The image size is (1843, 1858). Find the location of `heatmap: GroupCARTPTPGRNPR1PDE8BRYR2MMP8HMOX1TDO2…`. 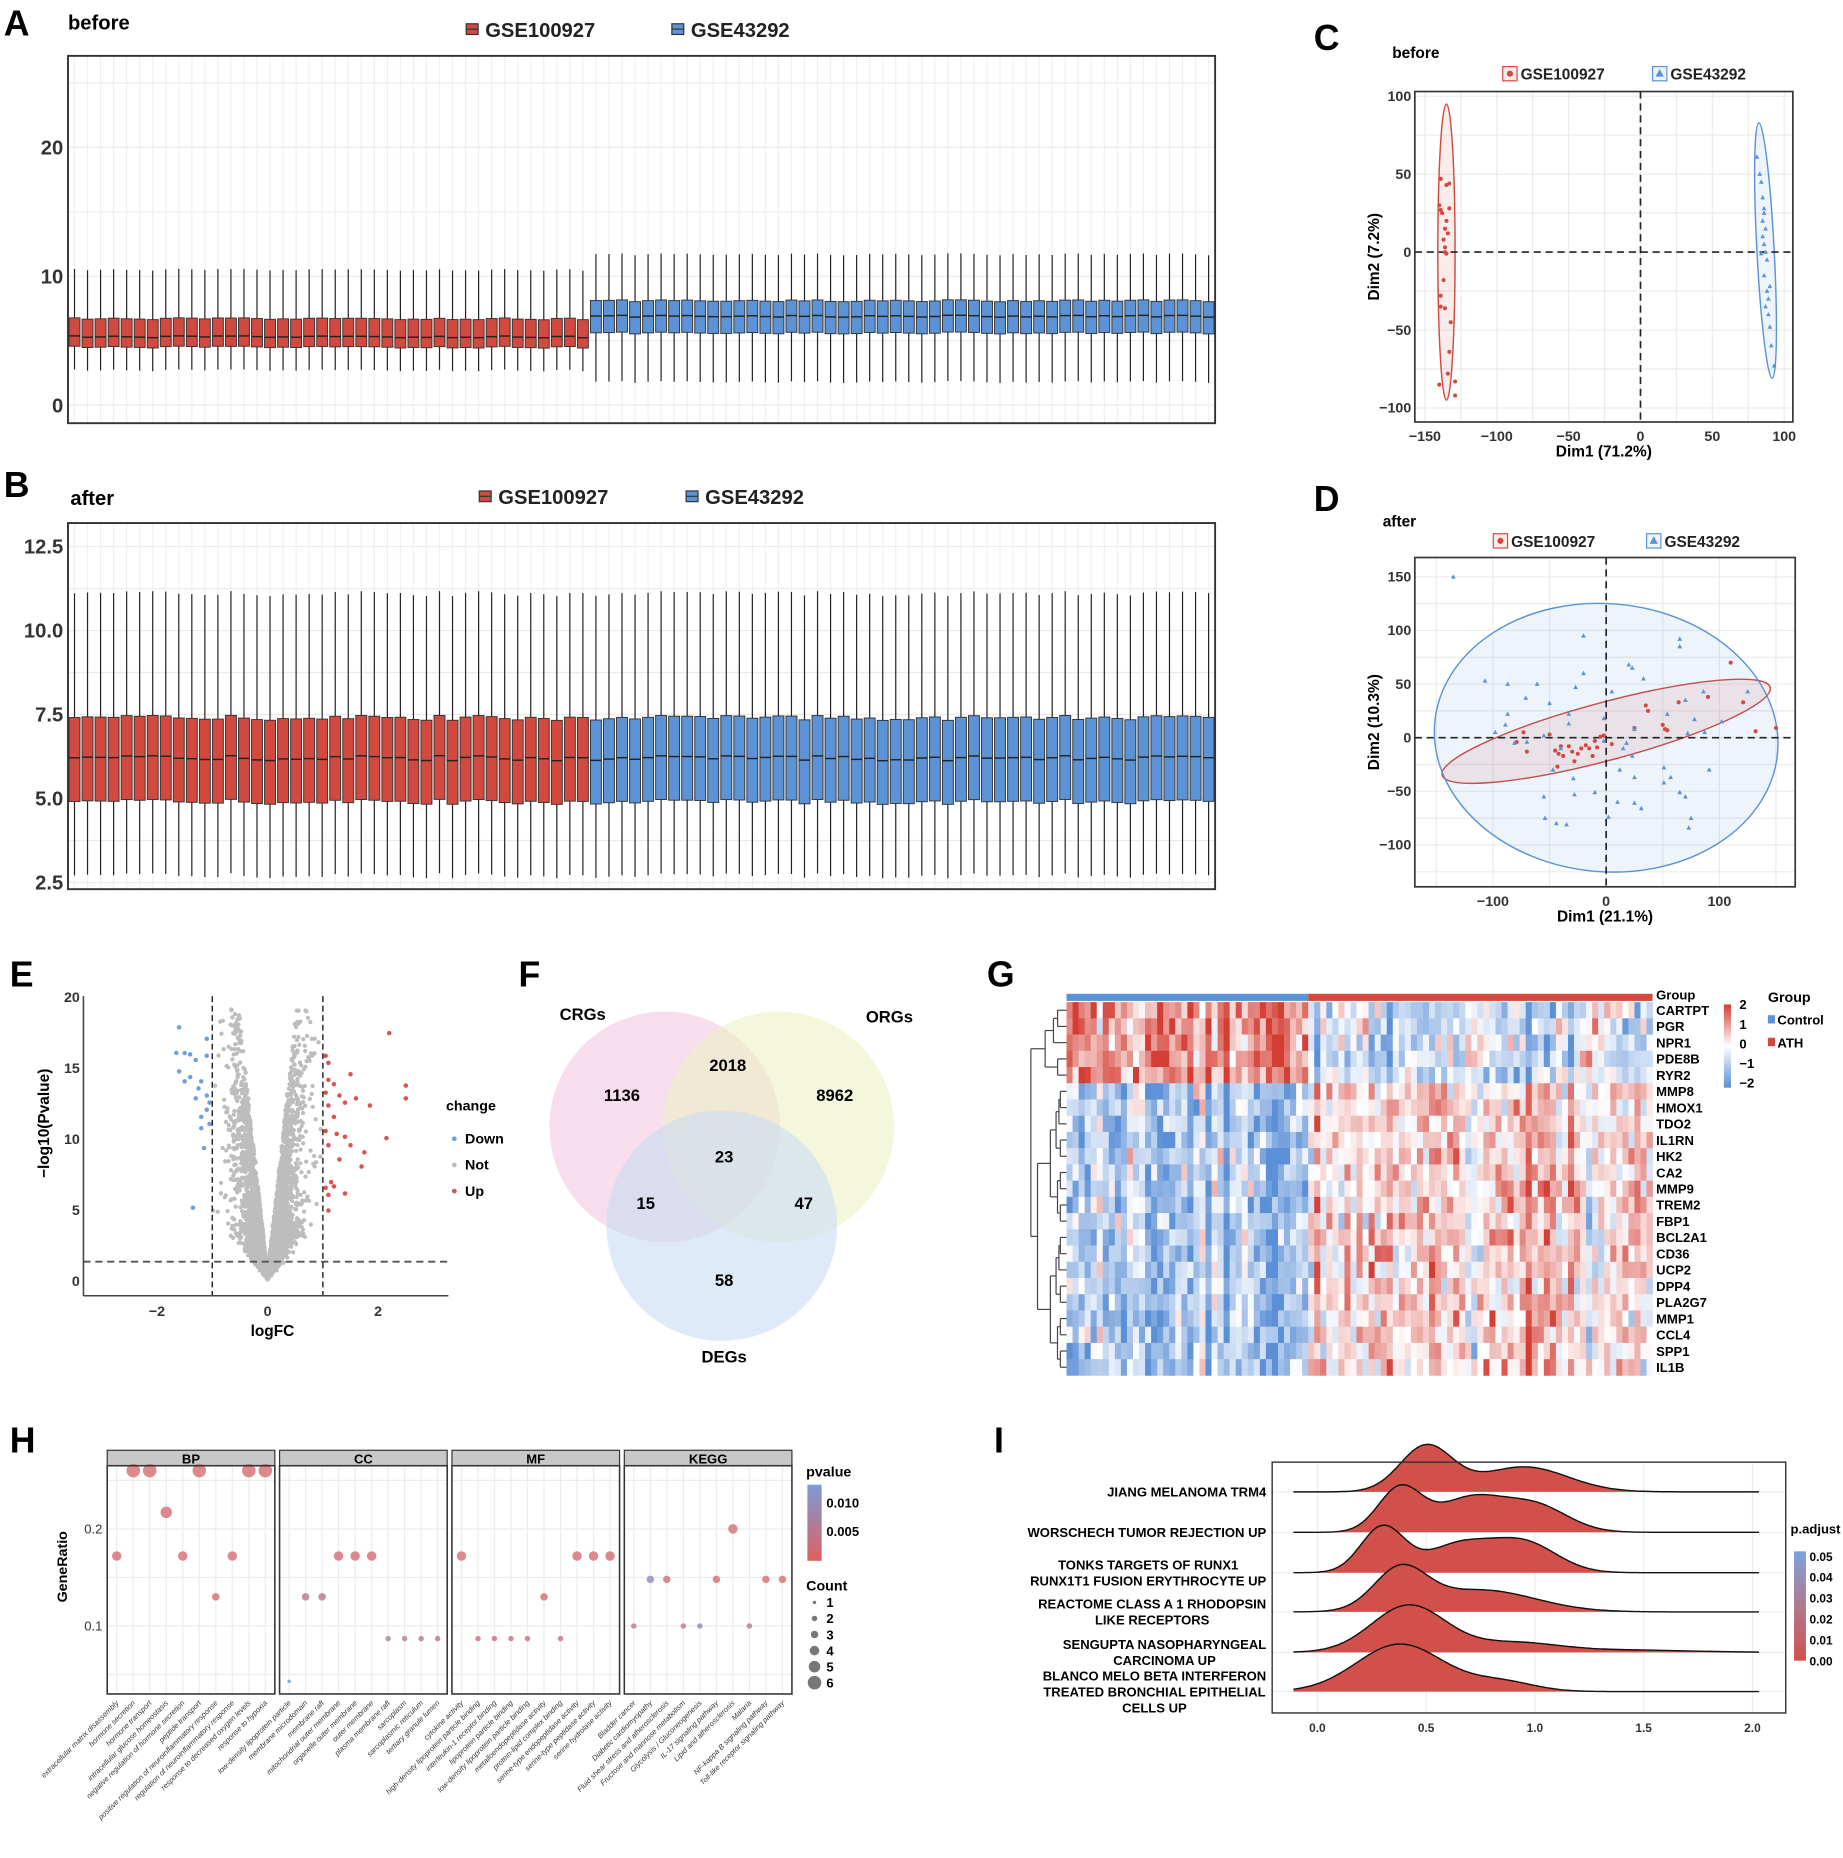

heatmap: GroupCARTPTPGRNPR1PDE8BRYR2MMP8HMOX1TDO2… is located at coordinates (1427, 1182).